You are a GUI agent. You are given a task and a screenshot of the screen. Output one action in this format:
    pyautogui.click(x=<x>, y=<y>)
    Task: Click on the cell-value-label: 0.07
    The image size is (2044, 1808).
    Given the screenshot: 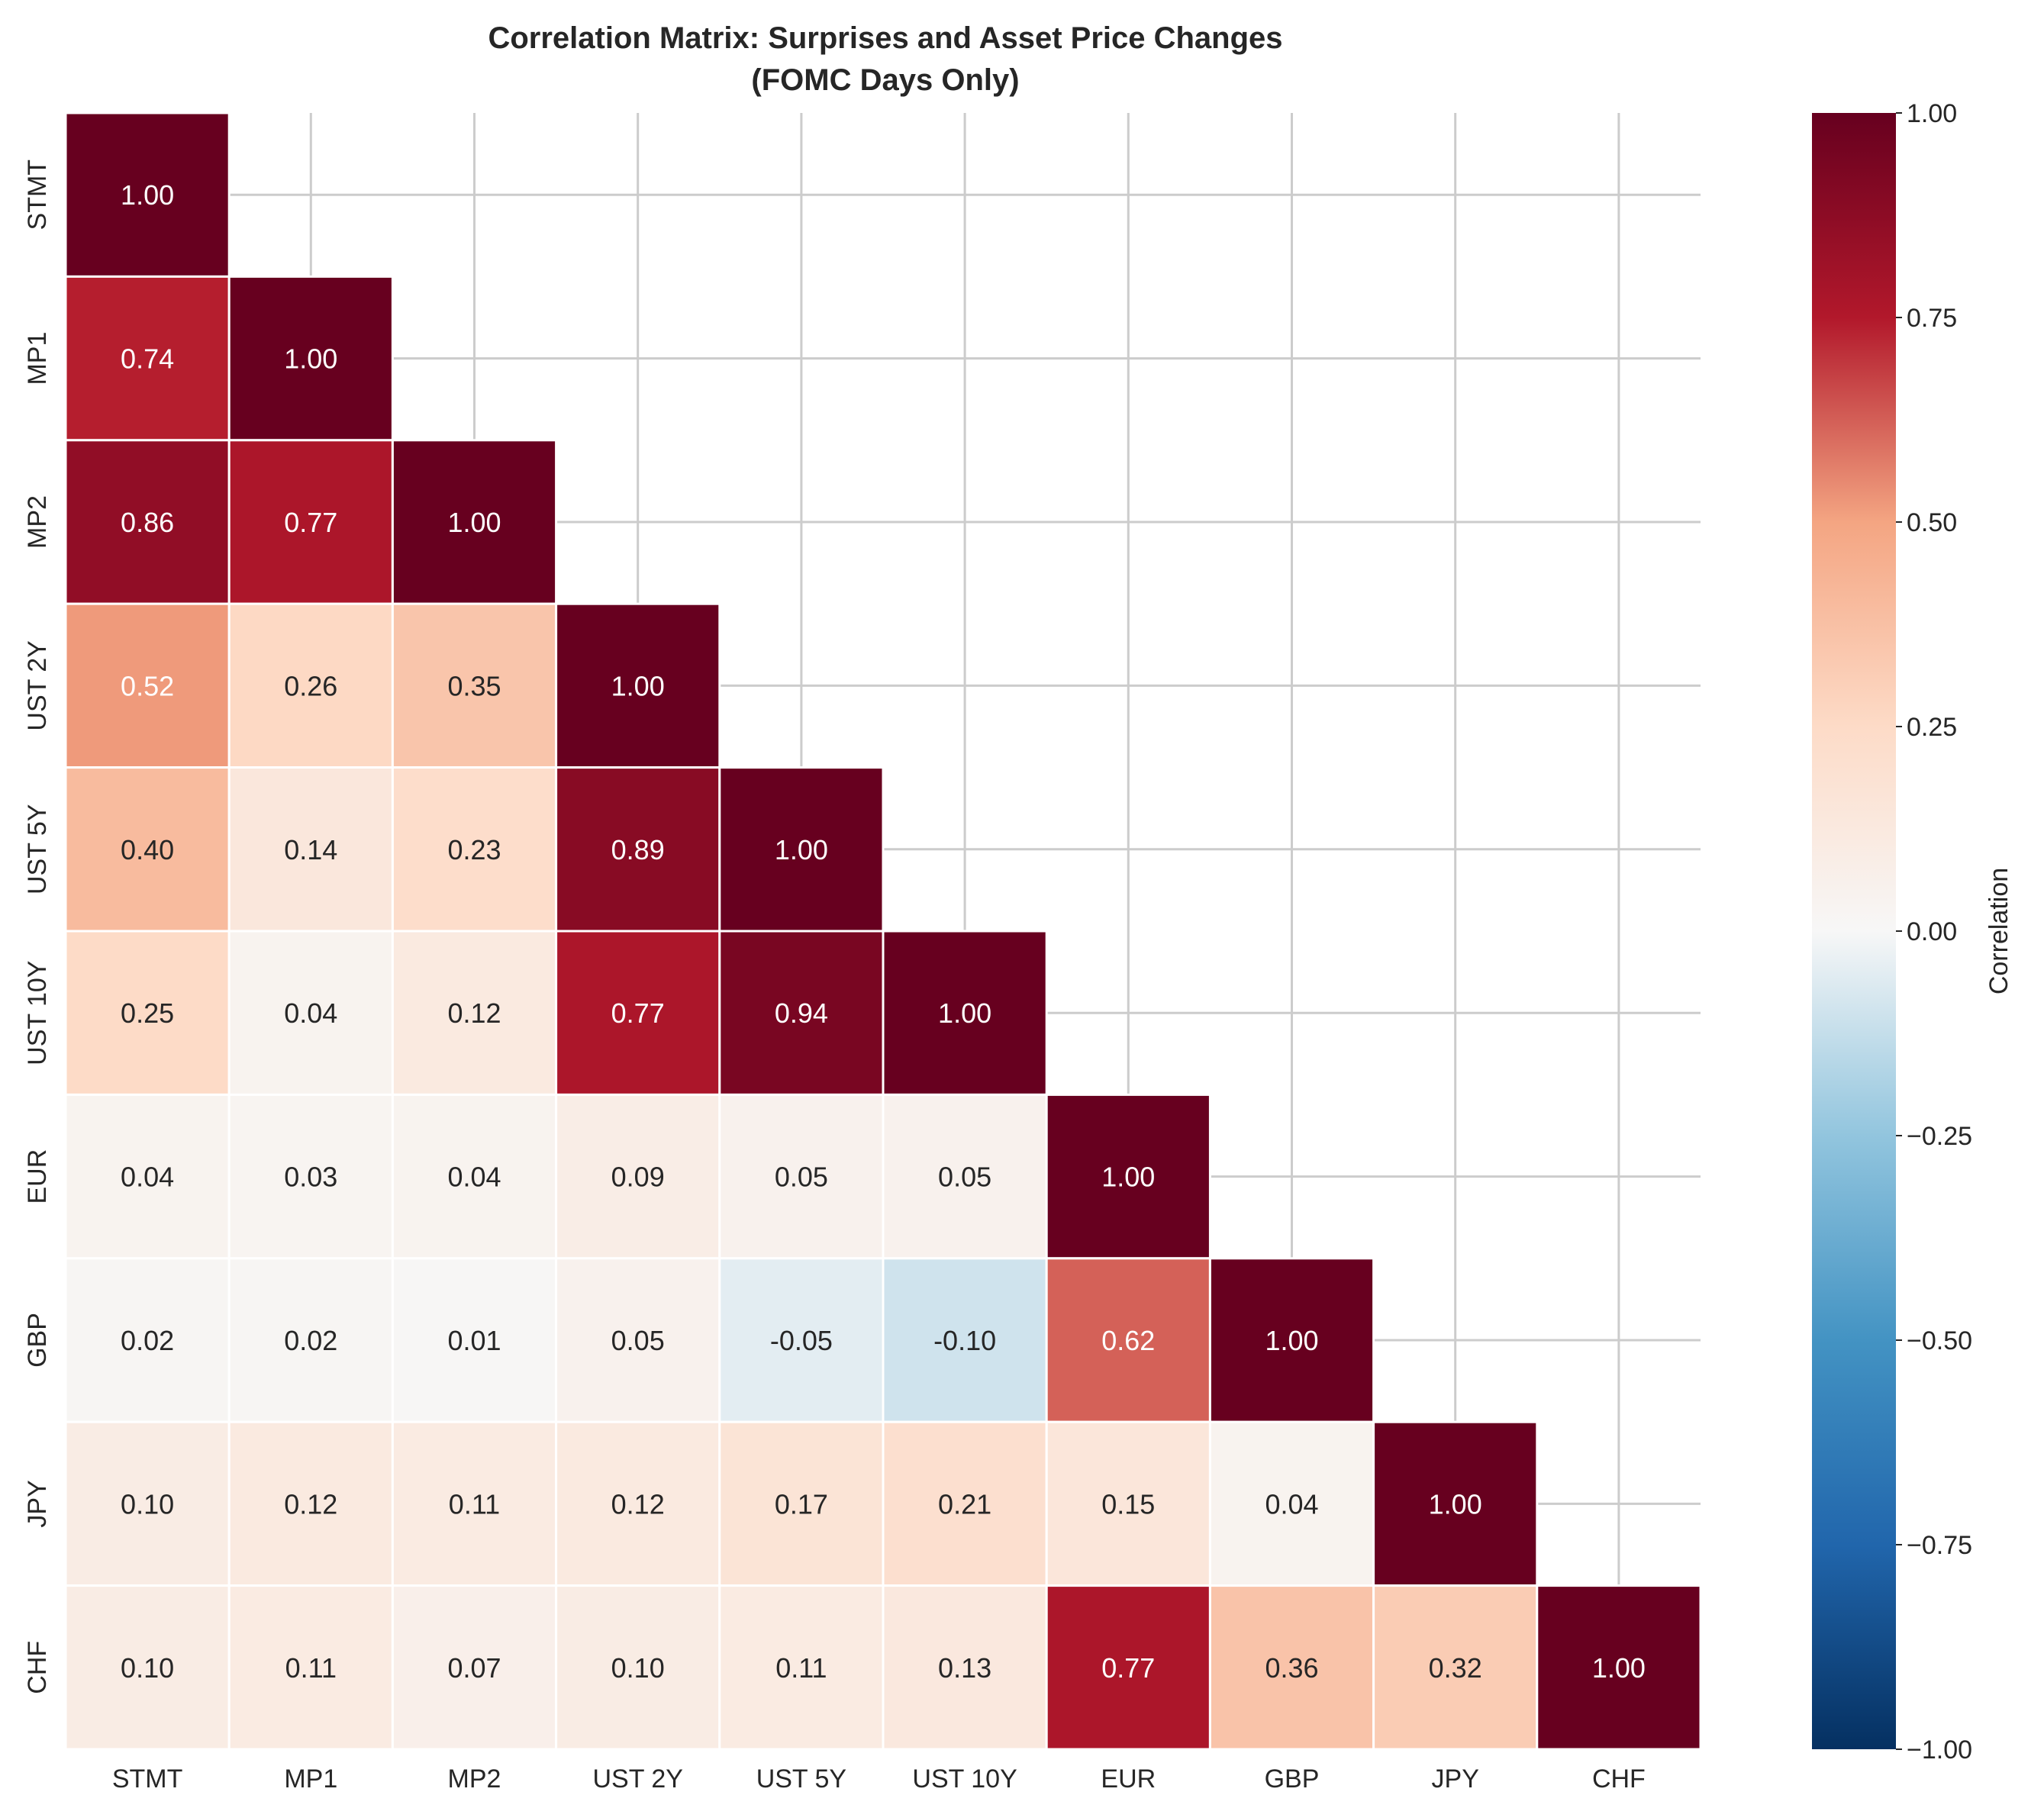 What is the action you would take?
    pyautogui.click(x=474, y=1668)
    